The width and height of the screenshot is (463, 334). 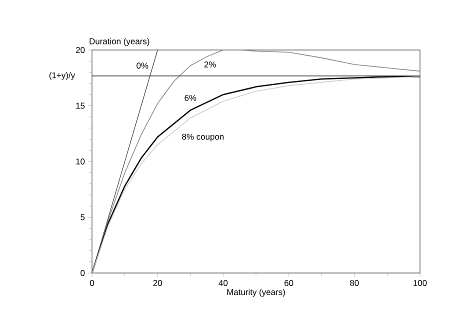 I want to click on series-label: 8% coupon, so click(x=203, y=138).